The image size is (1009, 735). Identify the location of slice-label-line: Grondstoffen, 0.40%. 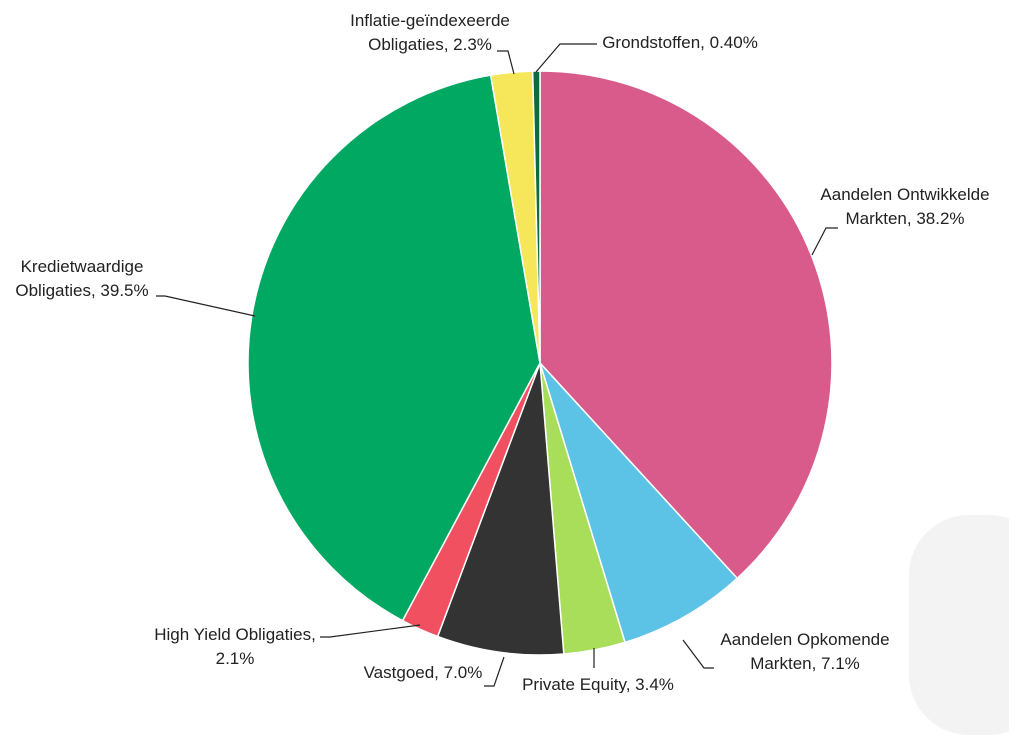
(680, 42).